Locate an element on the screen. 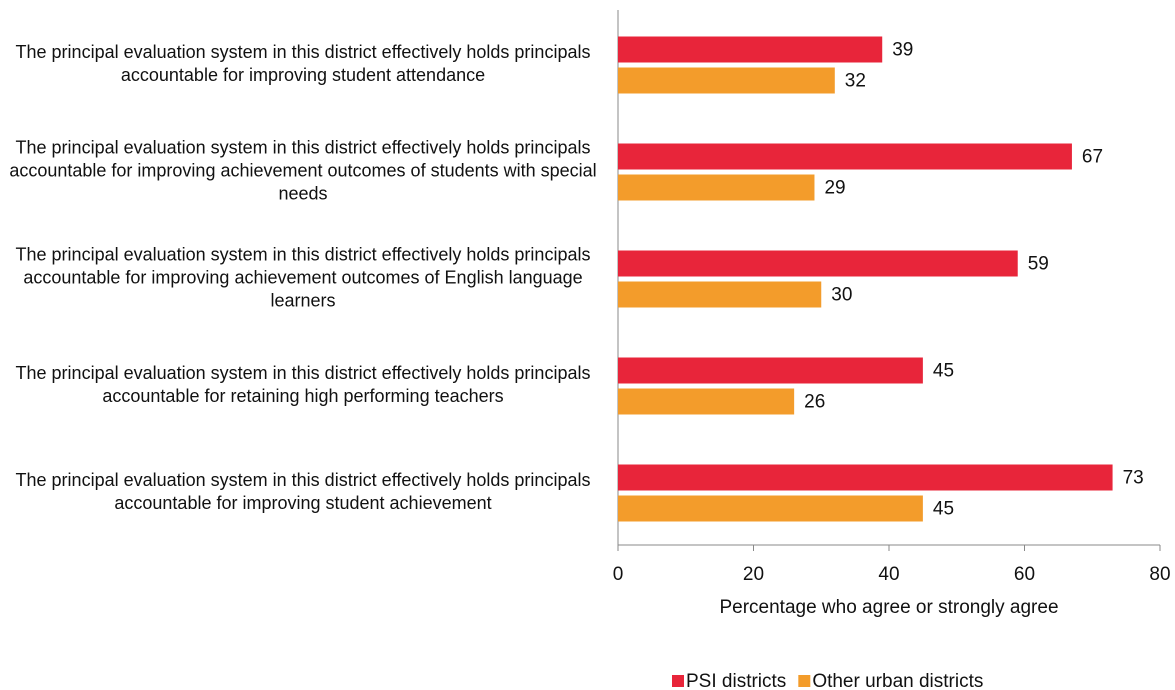 The height and width of the screenshot is (690, 1175). x-tick-label: 20 is located at coordinates (753, 574).